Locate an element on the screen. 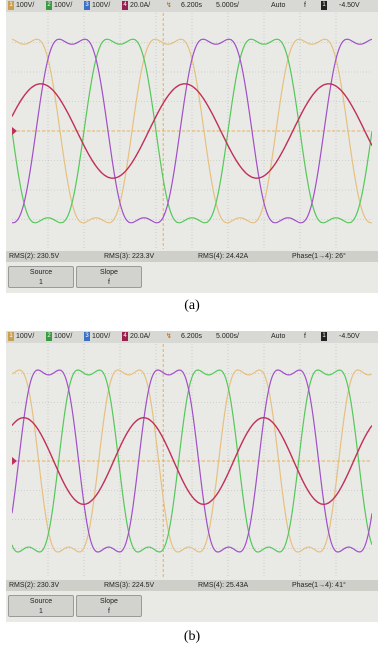 The image size is (384, 652). measurement-rms2: RMS(2): 230.5V is located at coordinates (34, 256).